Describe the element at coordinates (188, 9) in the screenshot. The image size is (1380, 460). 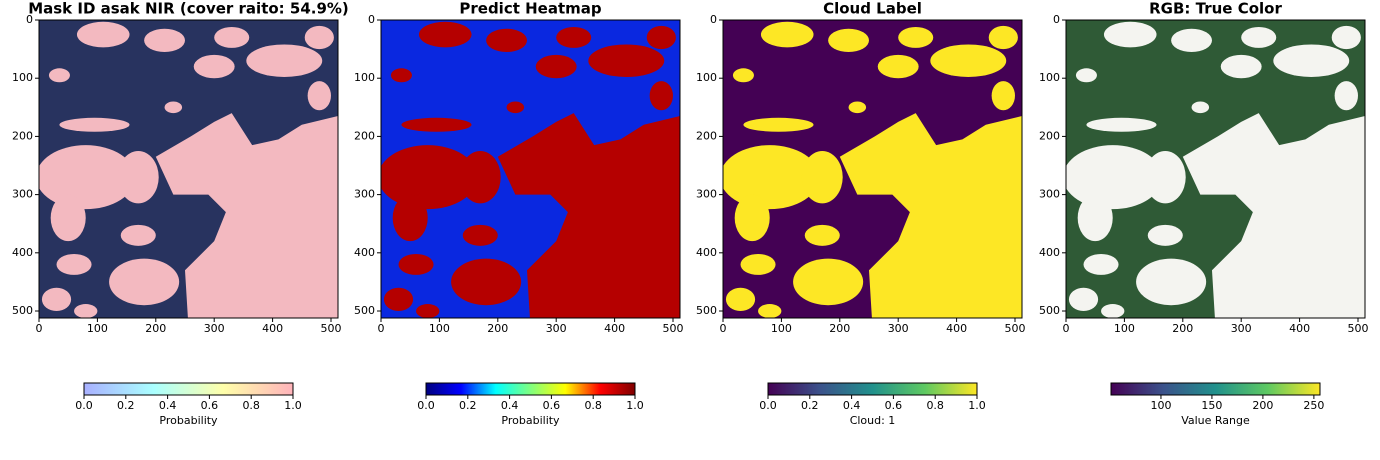
I see `panel-title: Mask ID asak NIR (cover raito: 54.9%)` at that location.